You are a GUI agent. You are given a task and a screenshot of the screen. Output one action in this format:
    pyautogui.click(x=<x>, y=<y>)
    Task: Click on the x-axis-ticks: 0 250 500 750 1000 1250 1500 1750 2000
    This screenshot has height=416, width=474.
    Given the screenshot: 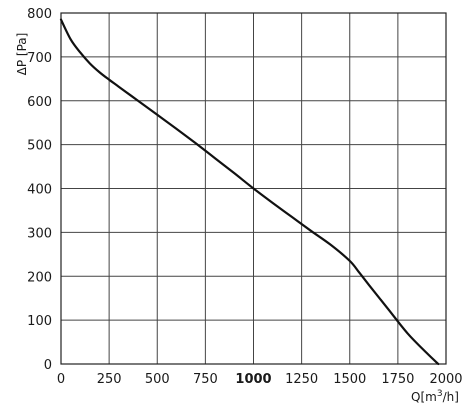 What is the action you would take?
    pyautogui.click(x=260, y=379)
    